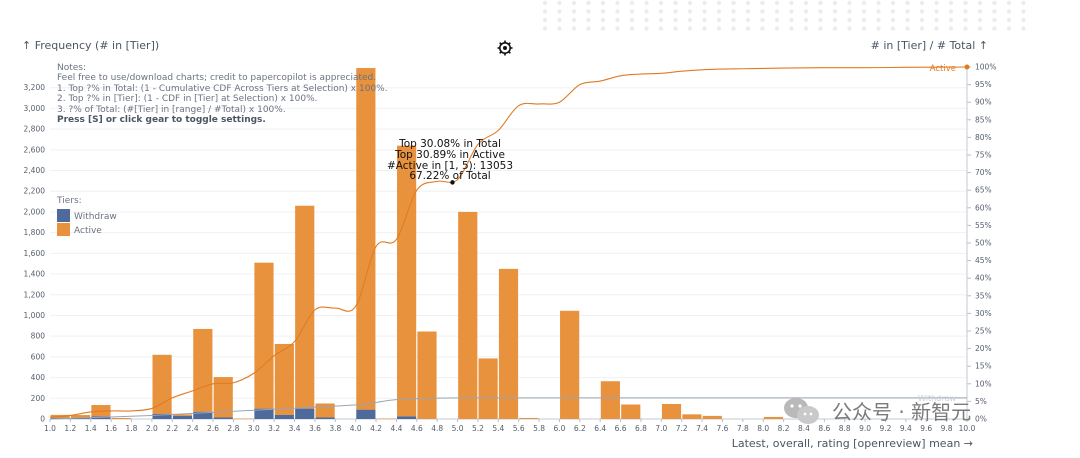 The height and width of the screenshot is (458, 1080). Describe the element at coordinates (967, 428) in the screenshot. I see `x-tick-label: 10.0` at that location.